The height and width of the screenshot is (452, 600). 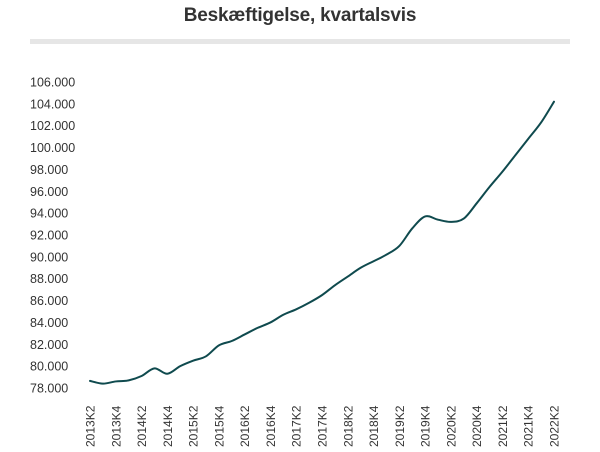 What do you see at coordinates (374, 426) in the screenshot?
I see `x-tick-label: 2018K4` at bounding box center [374, 426].